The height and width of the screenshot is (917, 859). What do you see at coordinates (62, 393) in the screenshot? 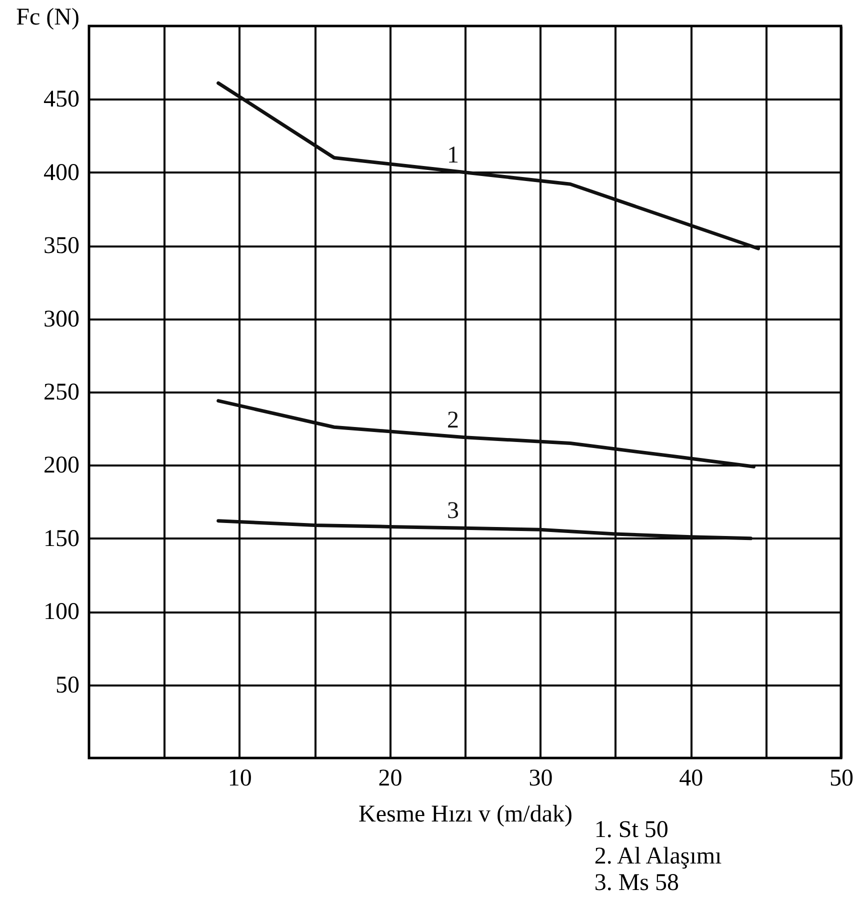
I see `y-tick-label: 250` at bounding box center [62, 393].